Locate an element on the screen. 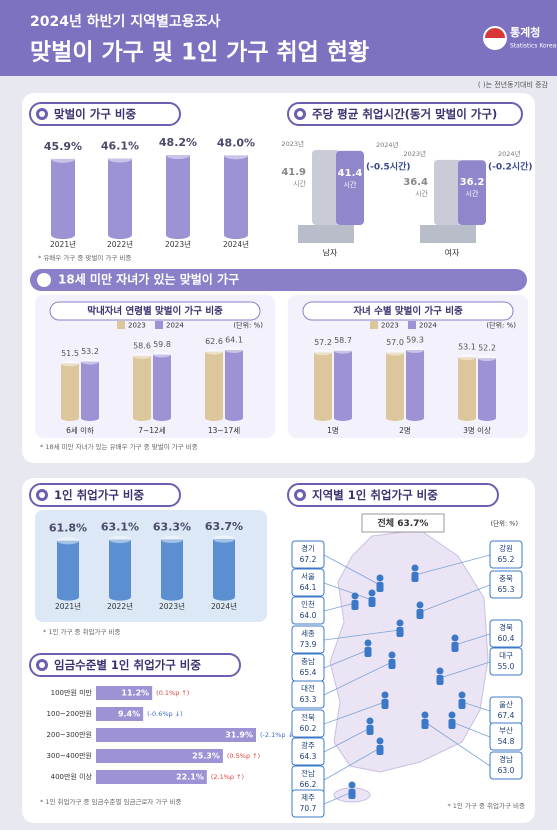 The image size is (557, 830). value-label: 48.0% is located at coordinates (236, 142).